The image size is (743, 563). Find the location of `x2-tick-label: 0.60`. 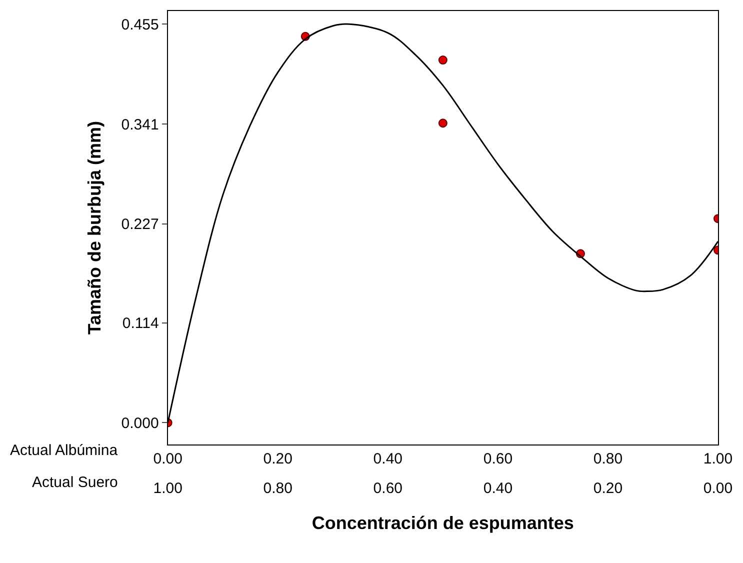

x2-tick-label: 0.60 is located at coordinates (387, 489).